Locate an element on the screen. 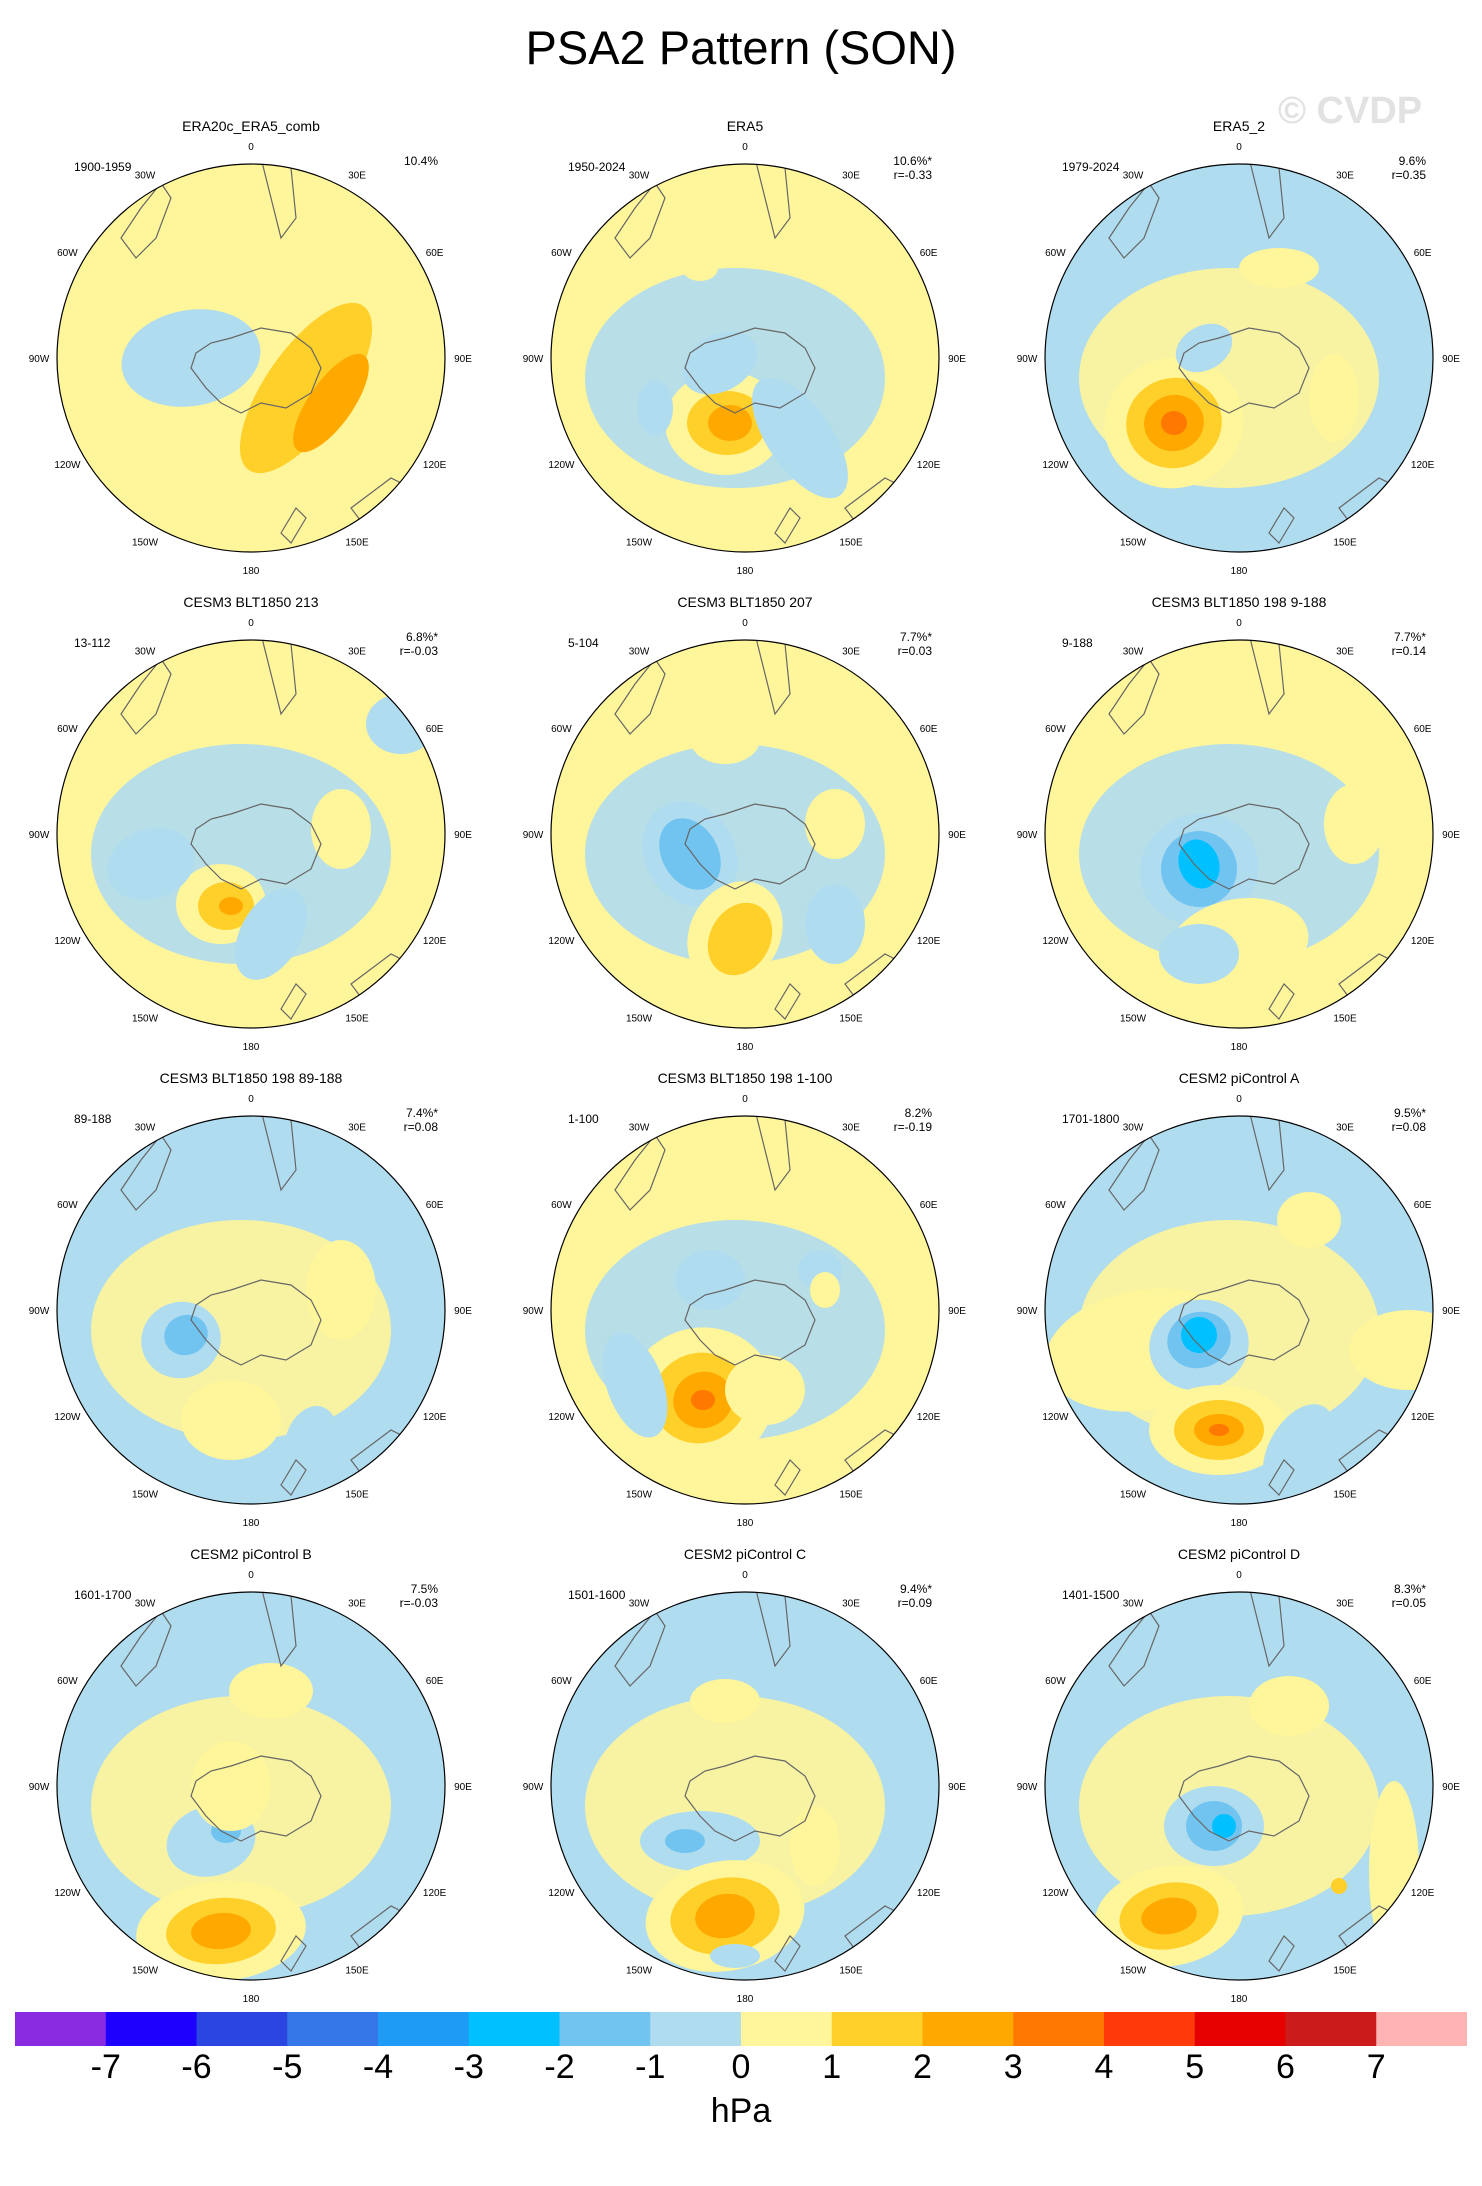 The image size is (1482, 2186). panel-title: ERA5 is located at coordinates (745, 126).